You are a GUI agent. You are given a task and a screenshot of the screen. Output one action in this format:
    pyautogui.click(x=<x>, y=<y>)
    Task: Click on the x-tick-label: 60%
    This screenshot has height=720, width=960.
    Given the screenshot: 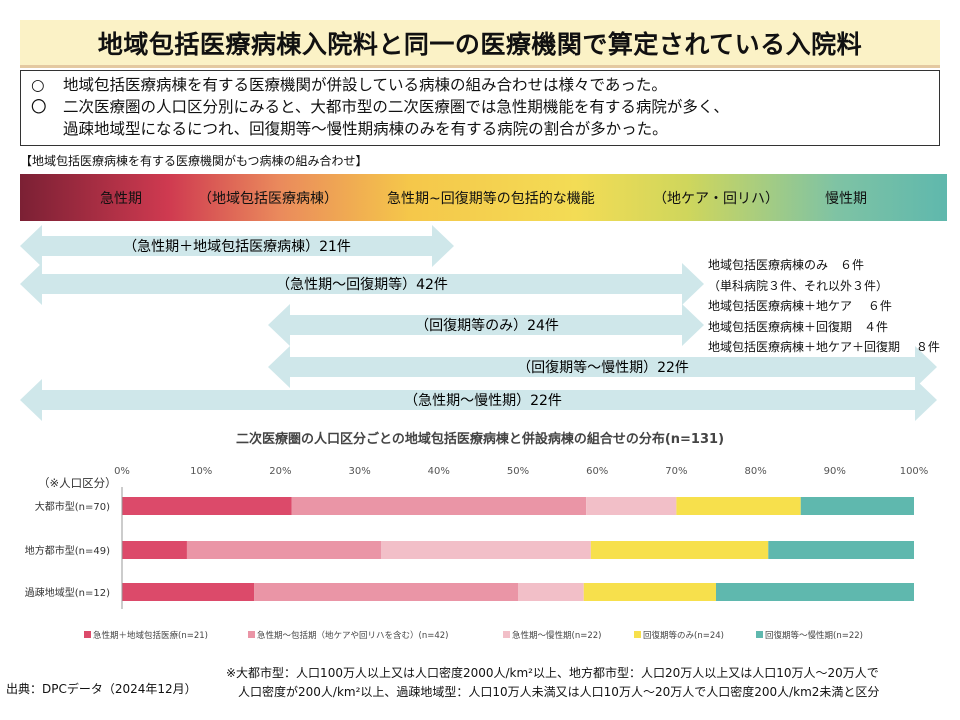 What is the action you would take?
    pyautogui.click(x=597, y=471)
    